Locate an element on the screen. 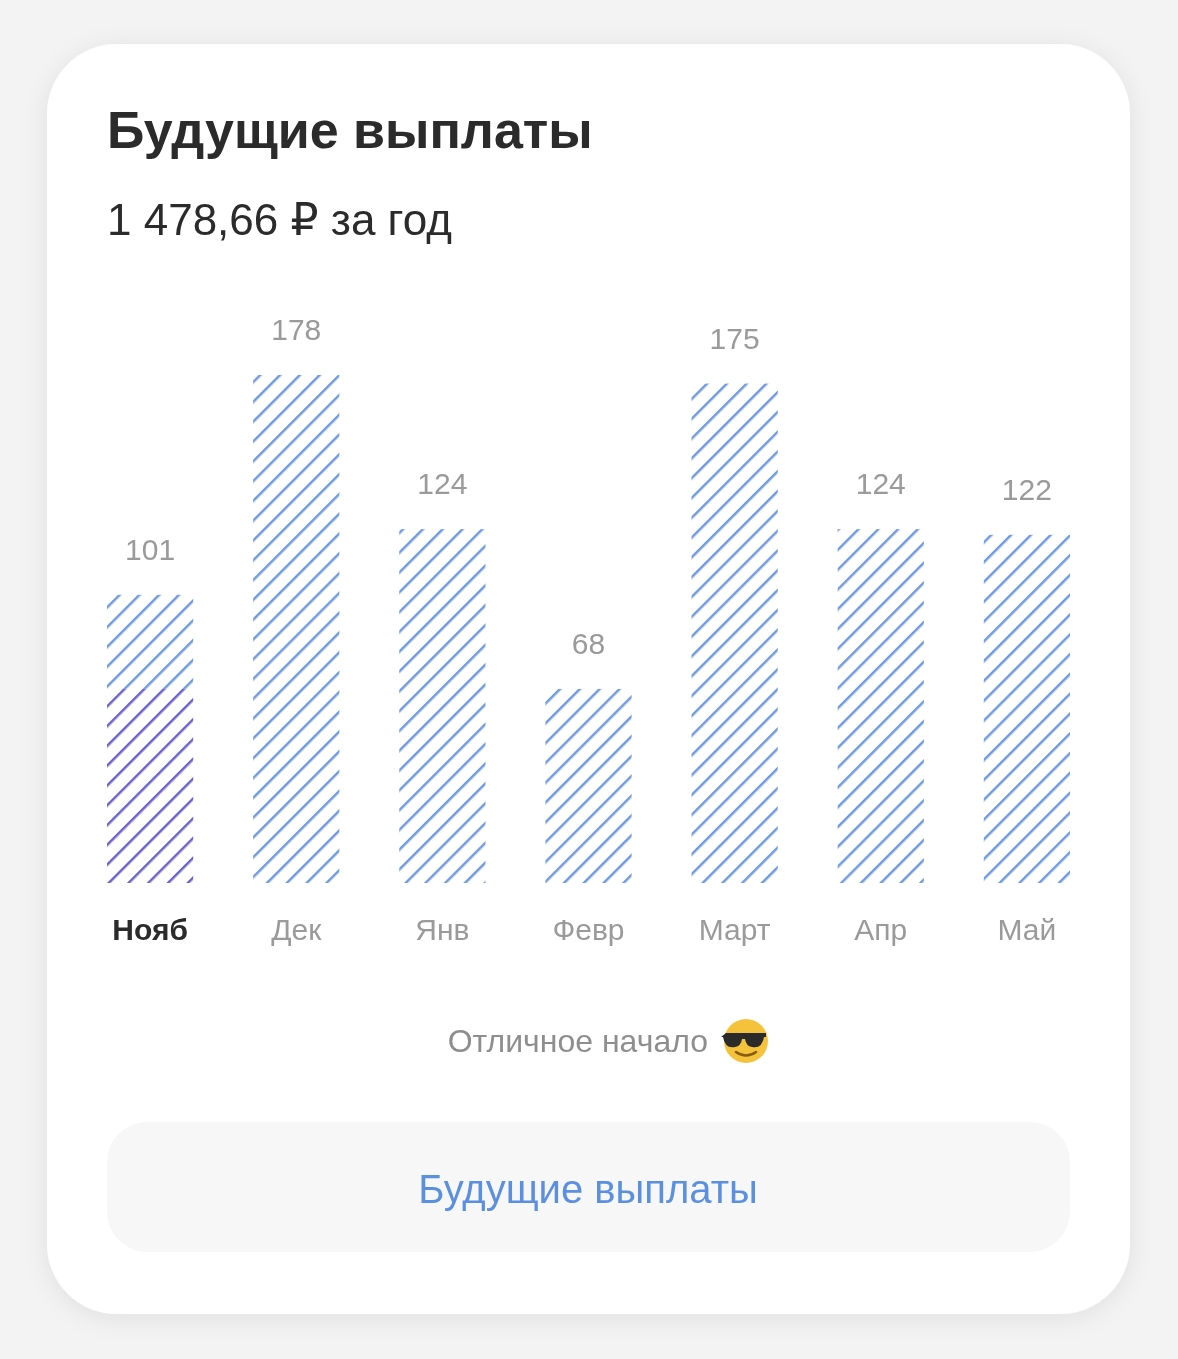  x-tick-label: Апр is located at coordinates (881, 929).